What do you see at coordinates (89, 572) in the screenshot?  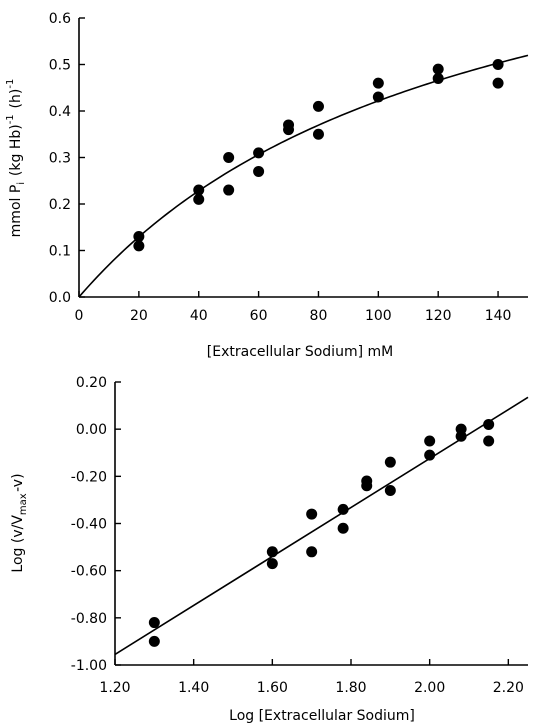 I see `y-tick-label: -0.60` at bounding box center [89, 572].